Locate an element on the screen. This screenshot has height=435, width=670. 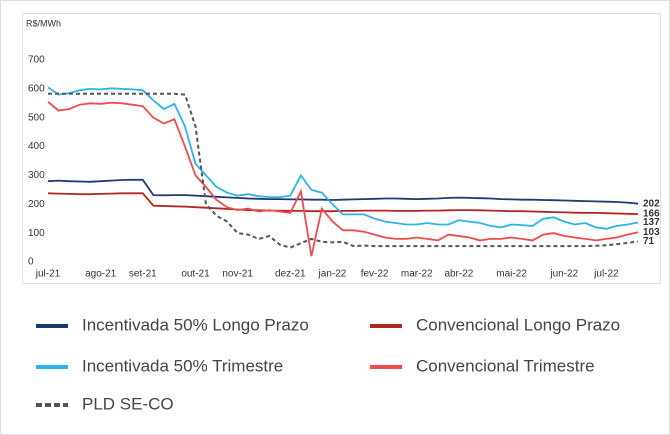
end-label: 71 is located at coordinates (649, 241).